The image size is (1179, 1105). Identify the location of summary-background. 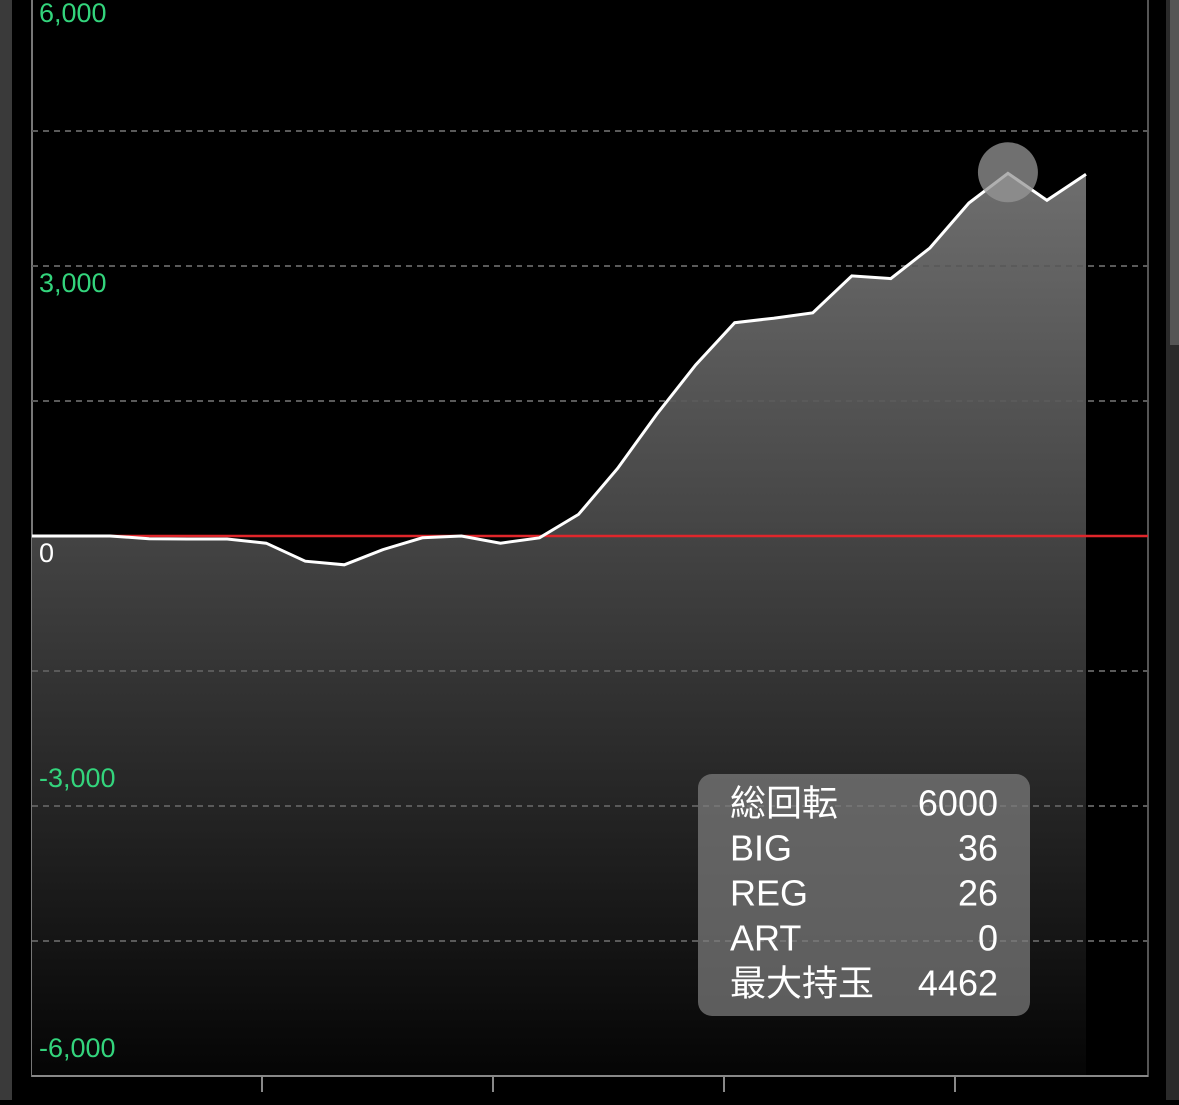
(864, 895).